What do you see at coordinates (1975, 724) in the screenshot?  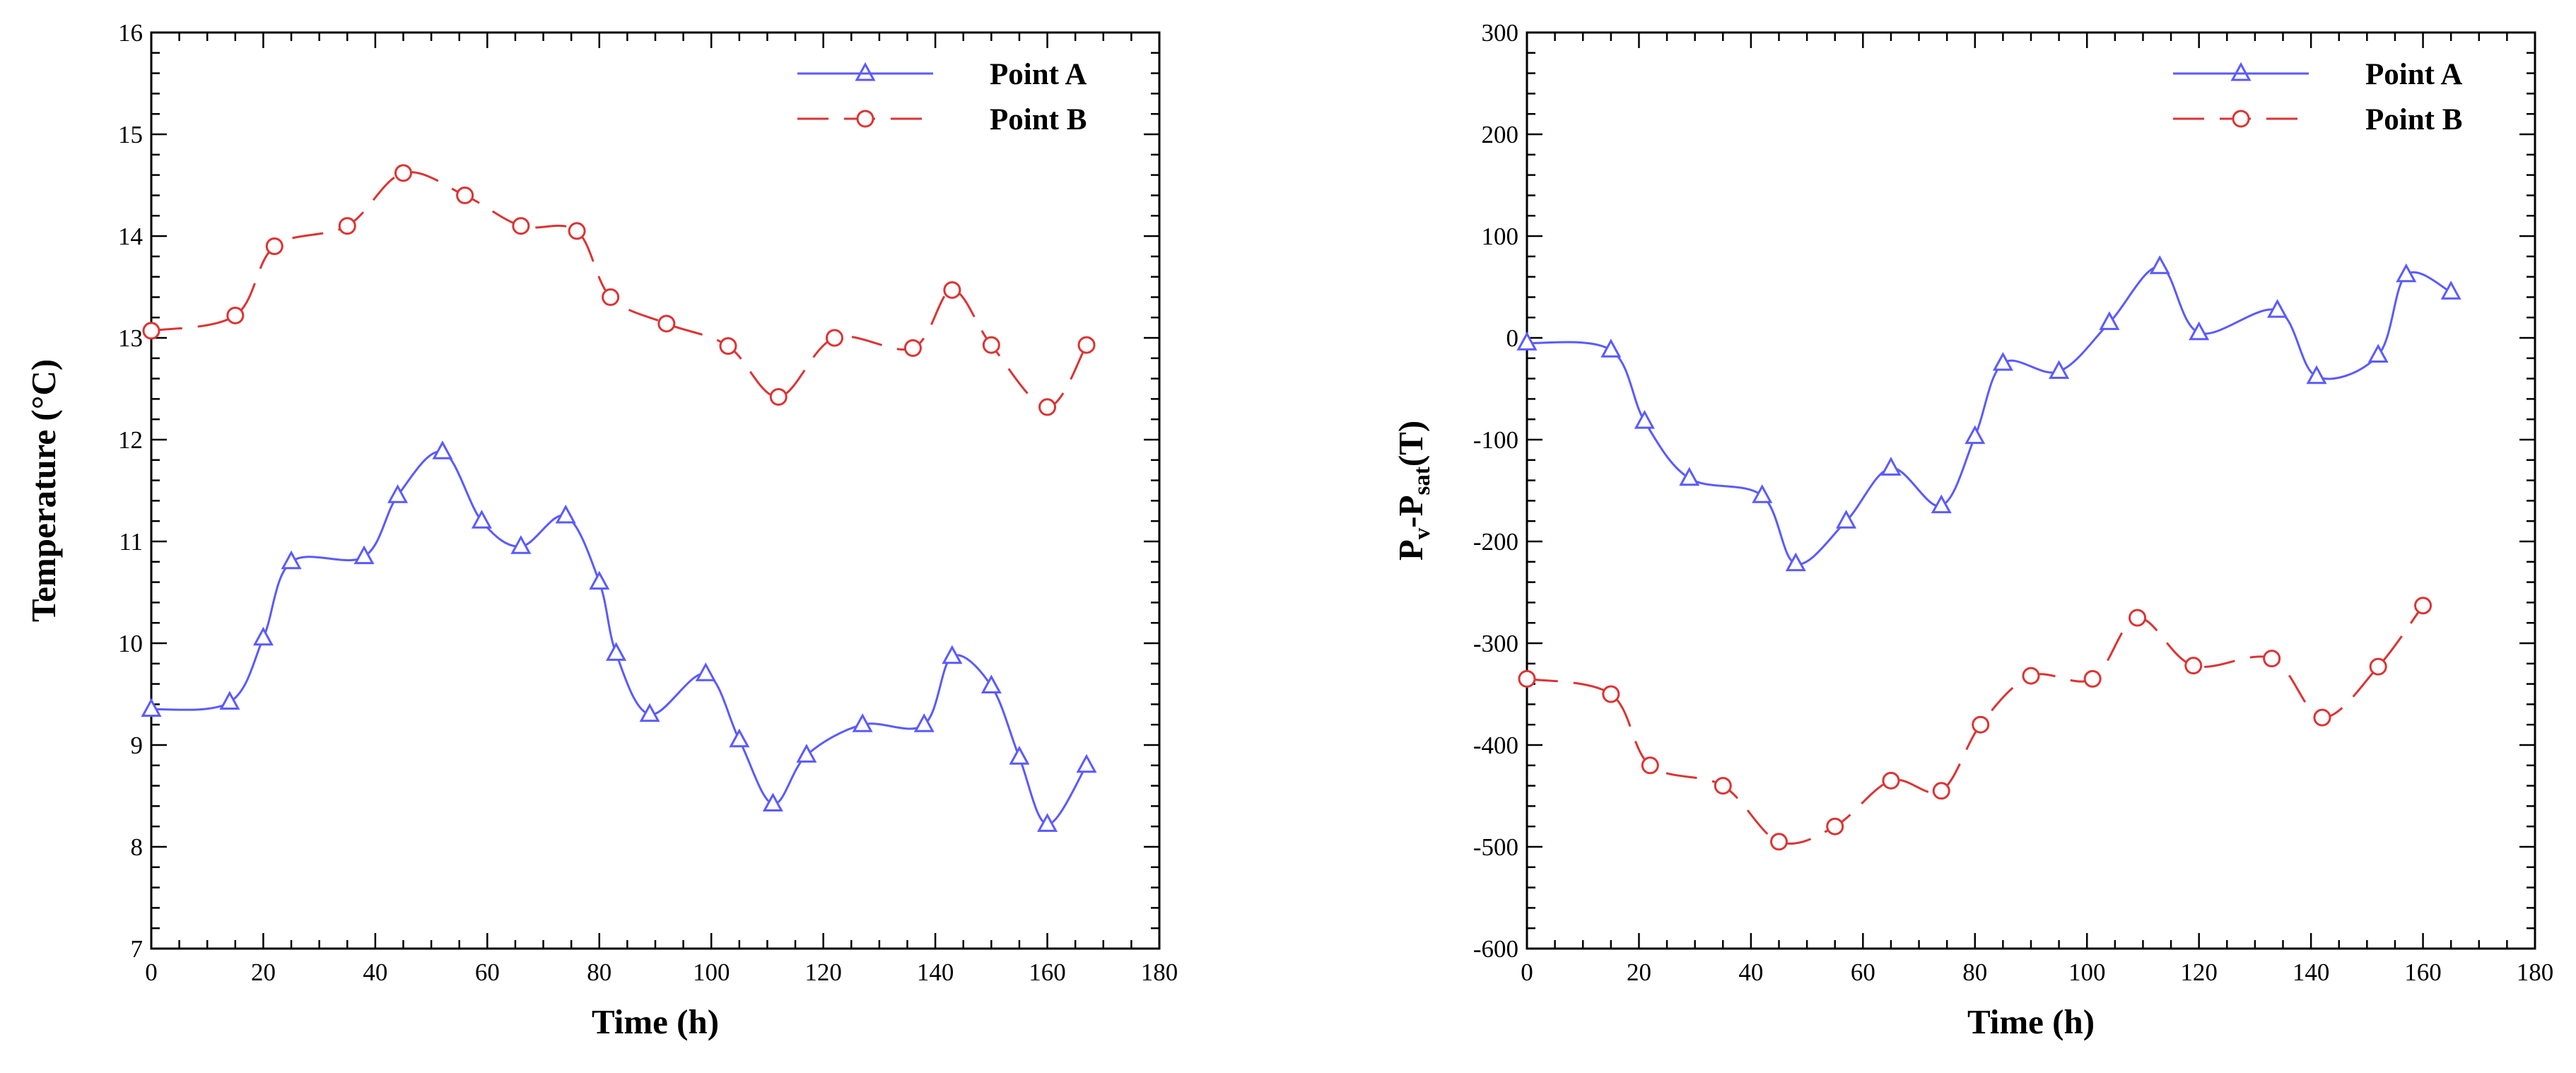 I see `series-line-point-b` at bounding box center [1975, 724].